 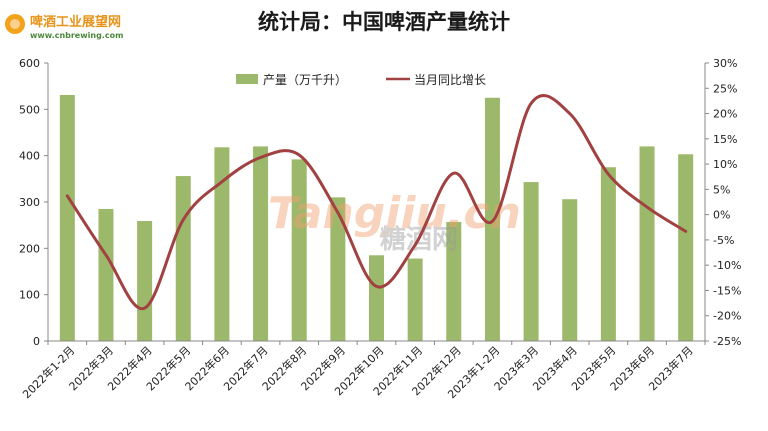 I want to click on right-tick-label: 15%, so click(x=725, y=139).